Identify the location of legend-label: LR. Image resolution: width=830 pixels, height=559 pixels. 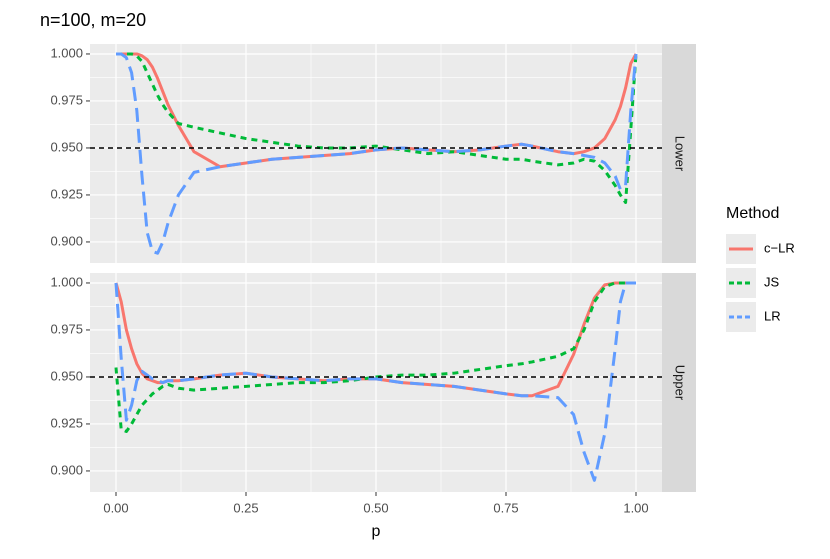
(772, 315).